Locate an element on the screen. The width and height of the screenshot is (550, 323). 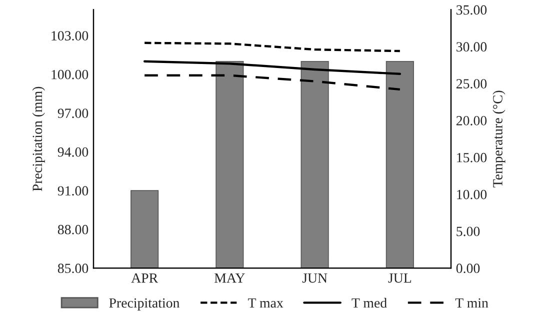
y-tick-label: 94.00 is located at coordinates (73, 152).